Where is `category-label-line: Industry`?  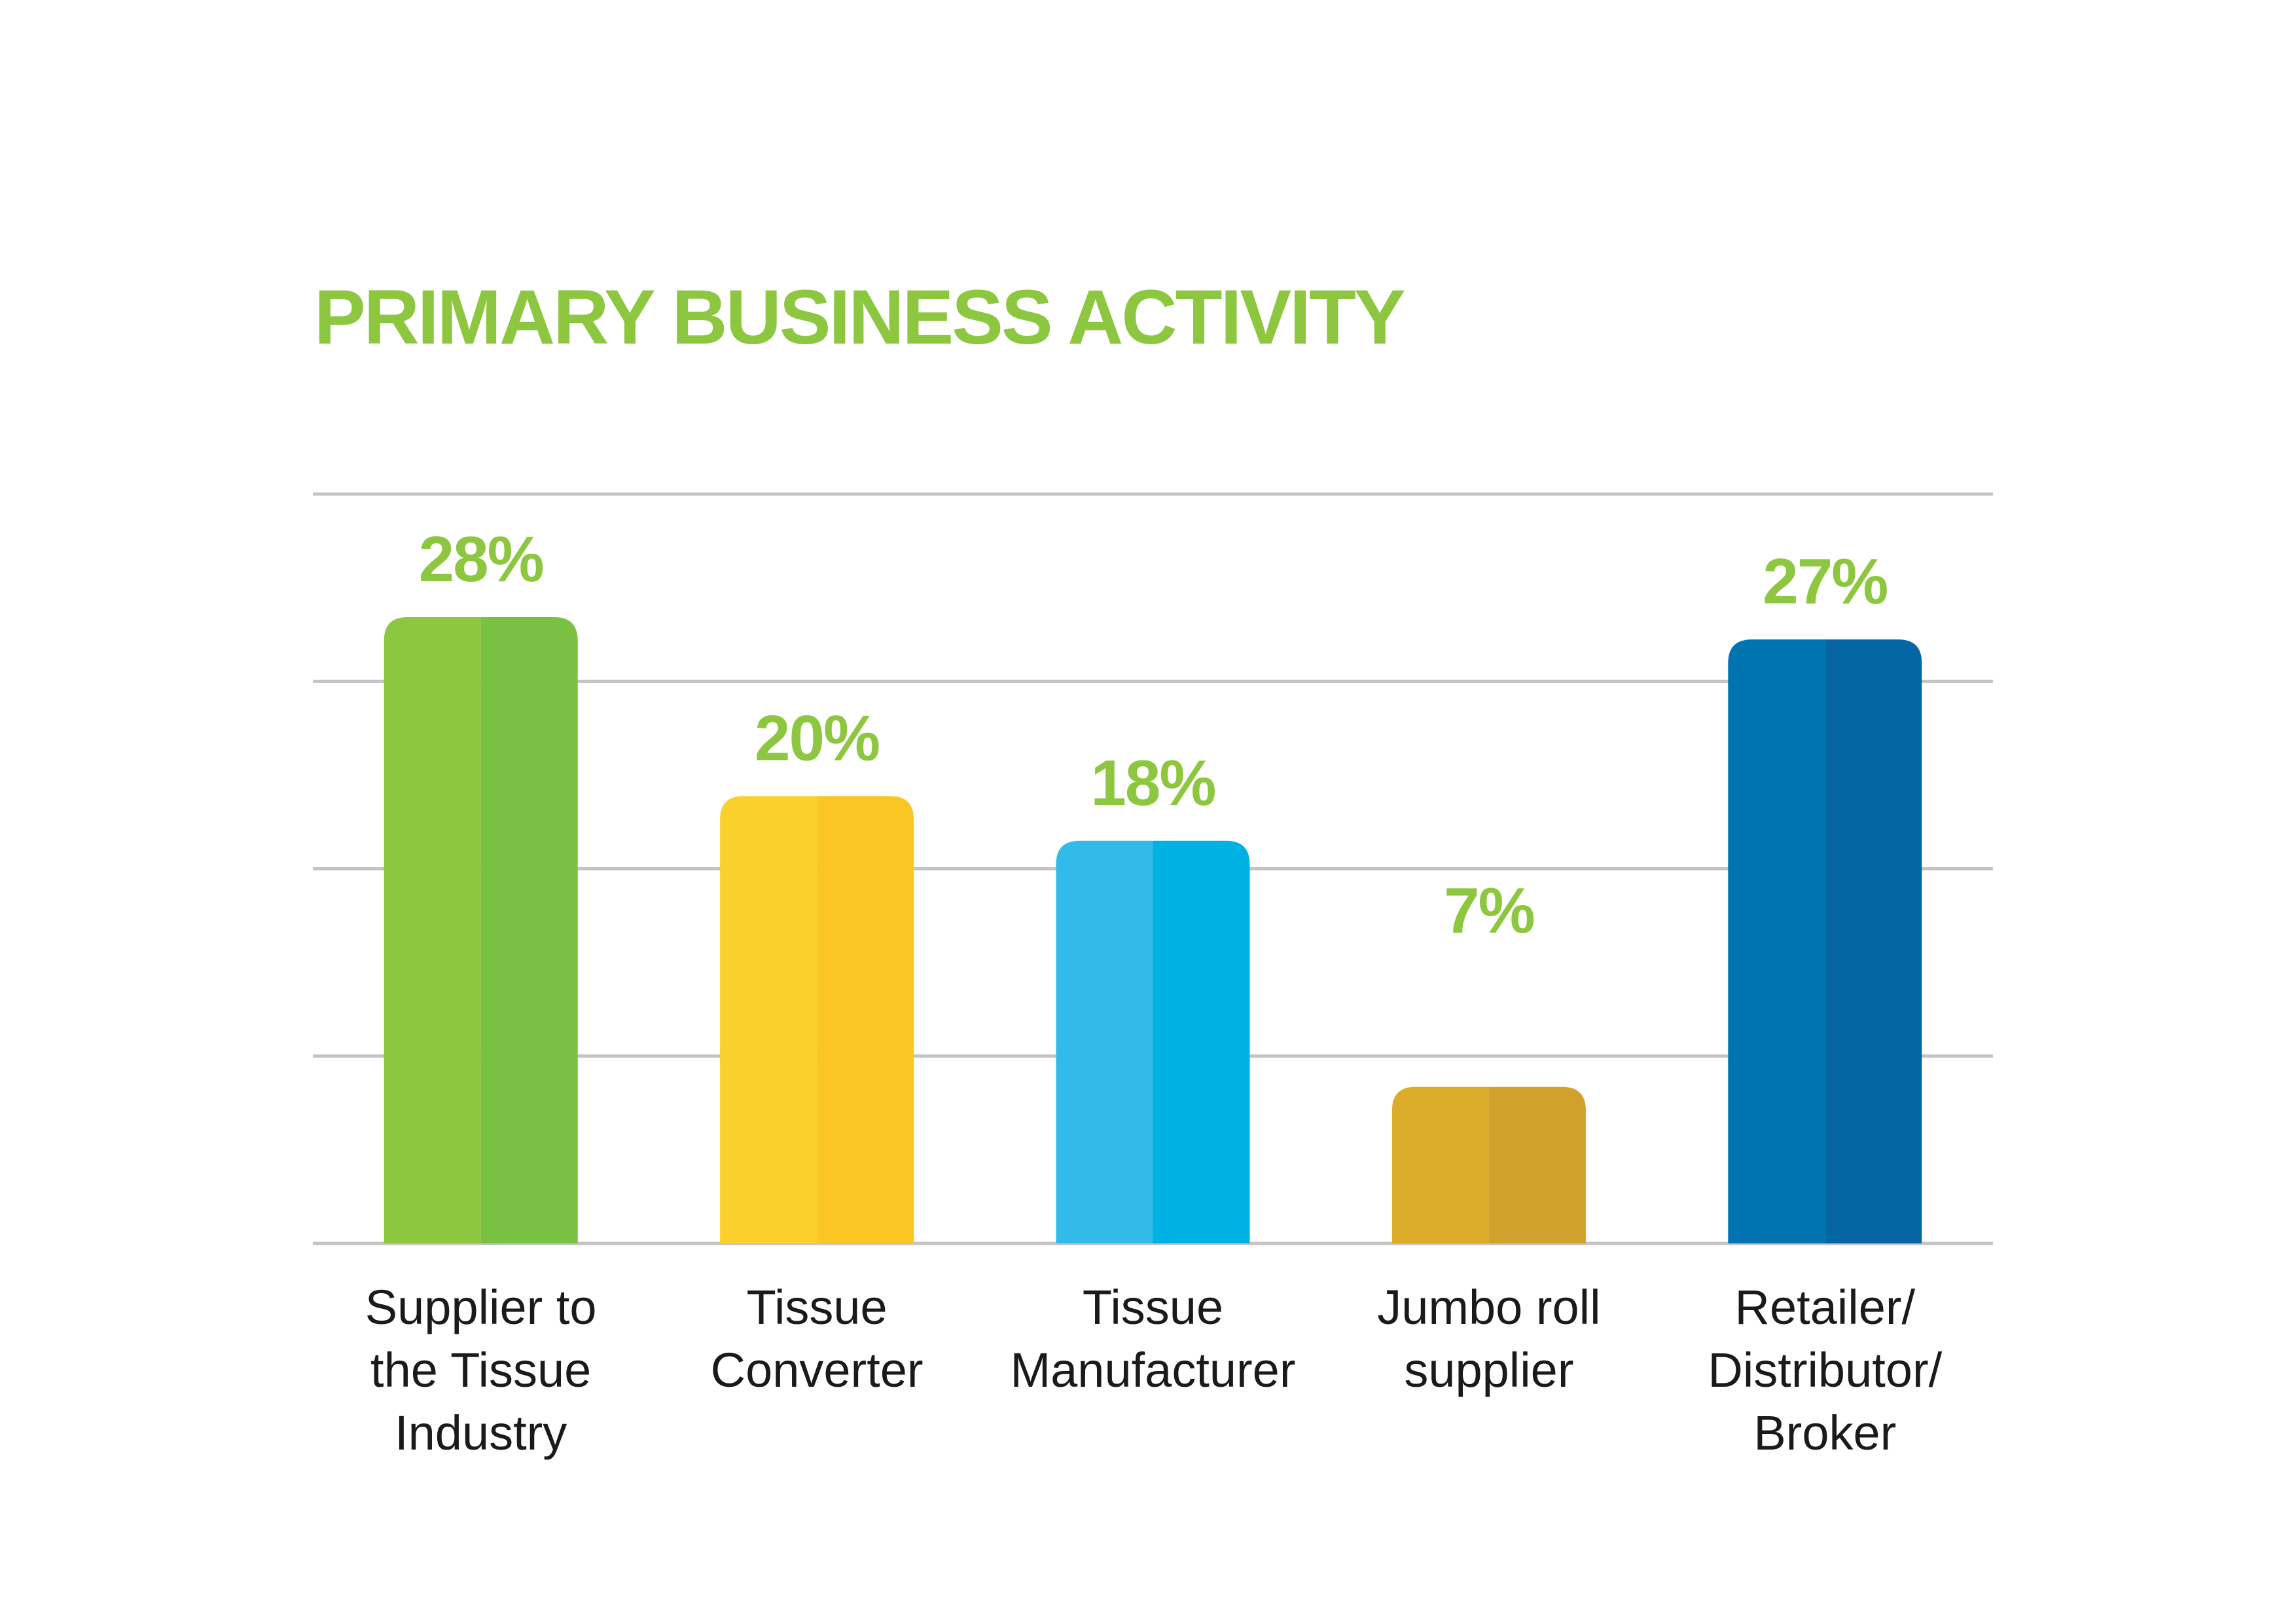 category-label-line: Industry is located at coordinates (481, 1433).